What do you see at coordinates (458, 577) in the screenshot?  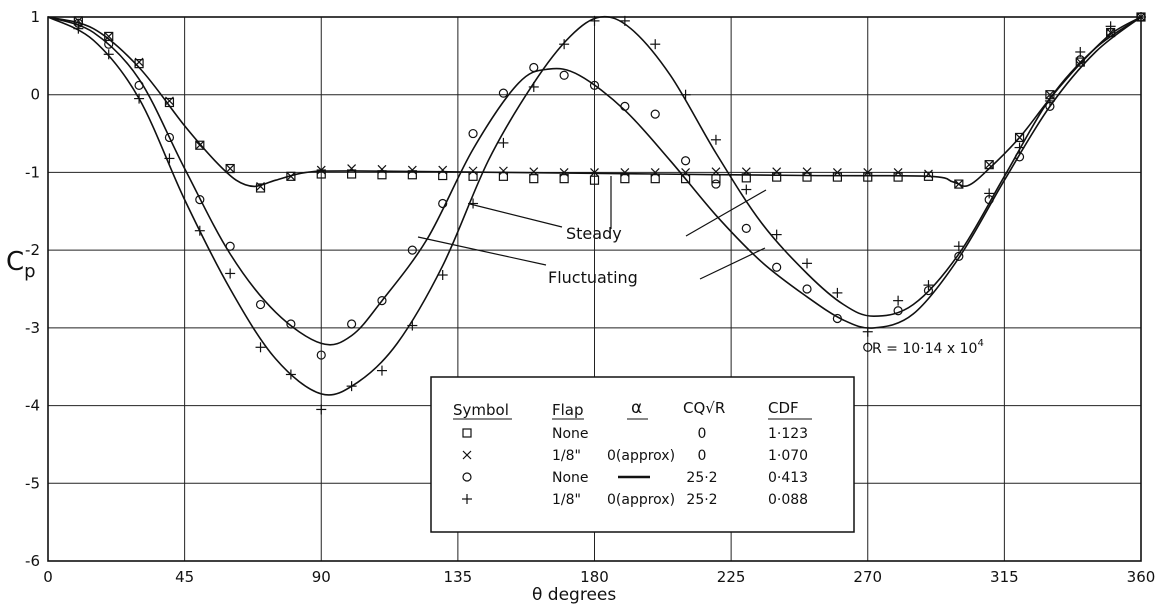 I see `x-tick-label: 135` at bounding box center [458, 577].